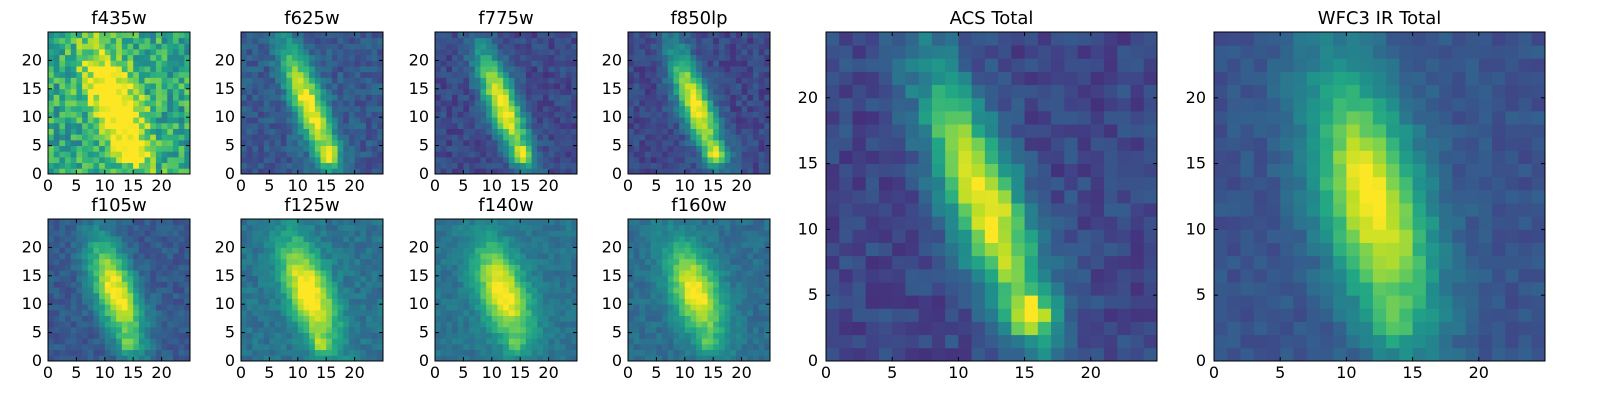 The height and width of the screenshot is (404, 1600). Describe the element at coordinates (32, 303) in the screenshot. I see `y-tick-label: 10` at that location.